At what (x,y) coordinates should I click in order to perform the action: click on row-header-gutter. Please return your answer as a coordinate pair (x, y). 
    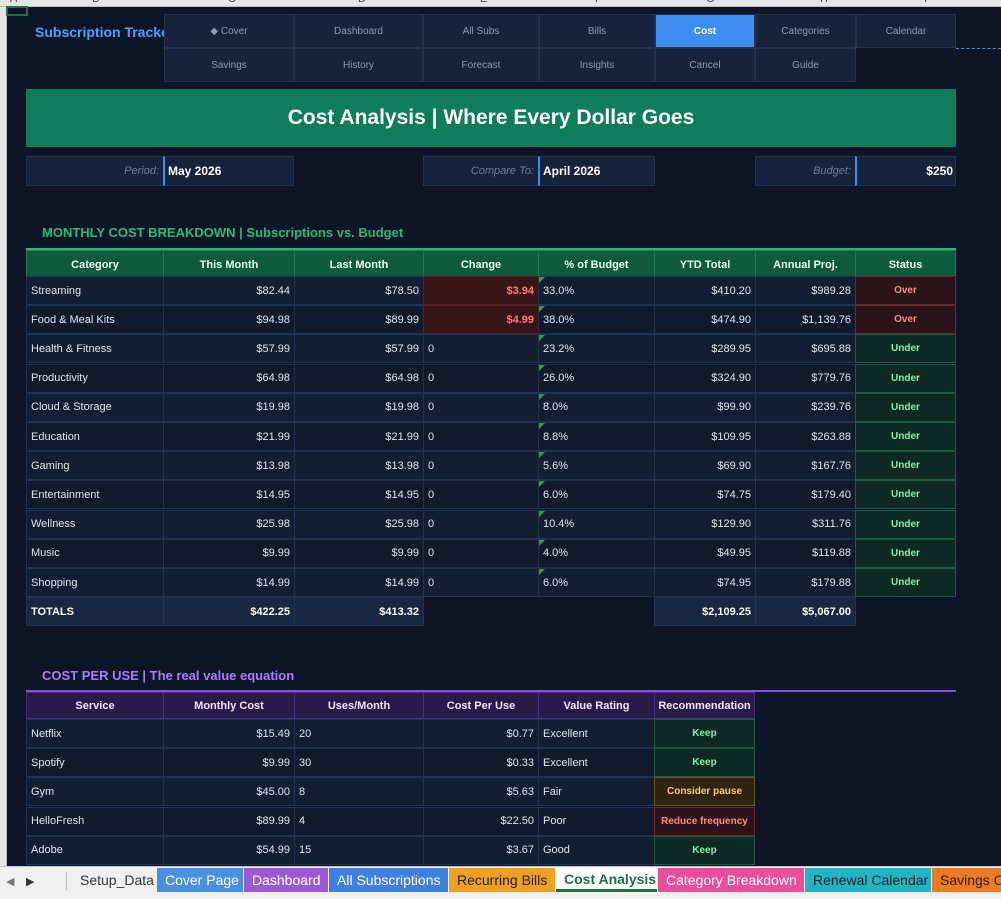
    Looking at the image, I should click on (3, 437).